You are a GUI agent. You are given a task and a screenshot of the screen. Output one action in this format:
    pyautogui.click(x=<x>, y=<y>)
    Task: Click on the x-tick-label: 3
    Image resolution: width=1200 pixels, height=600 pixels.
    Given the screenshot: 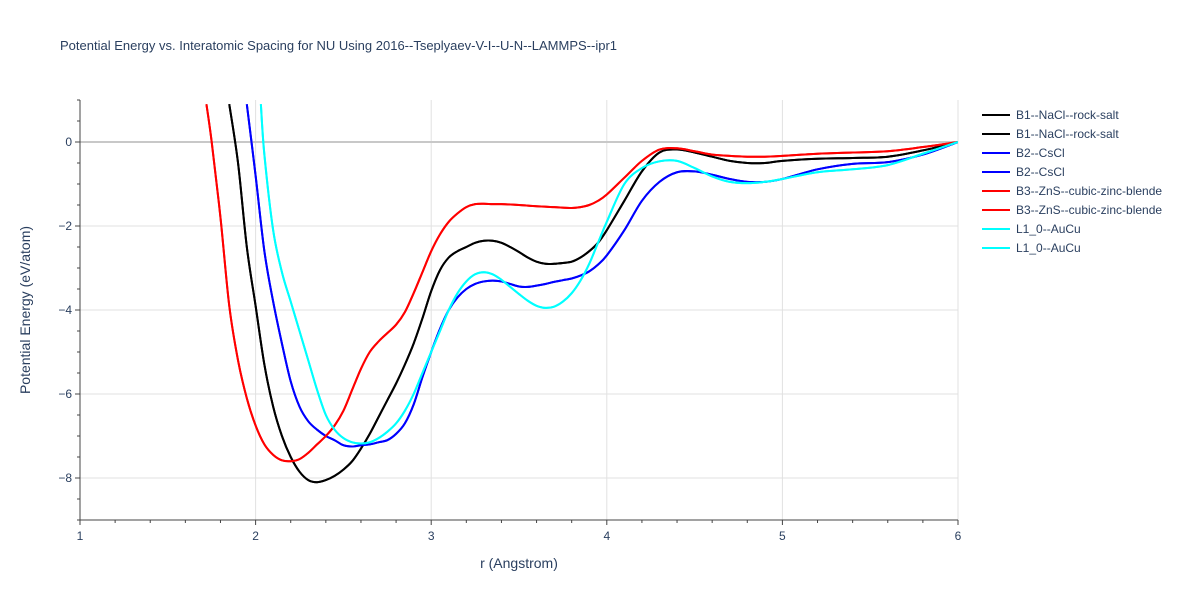 What is the action you would take?
    pyautogui.click(x=431, y=536)
    